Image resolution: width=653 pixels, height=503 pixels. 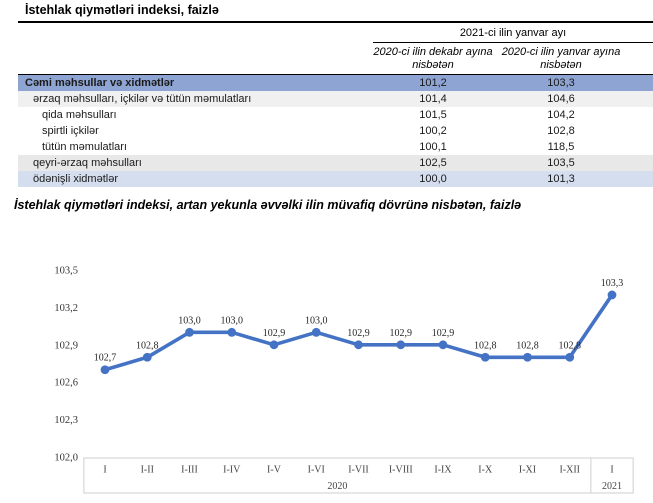 I want to click on row-label: ödənişli xidmətlər, so click(x=75, y=178).